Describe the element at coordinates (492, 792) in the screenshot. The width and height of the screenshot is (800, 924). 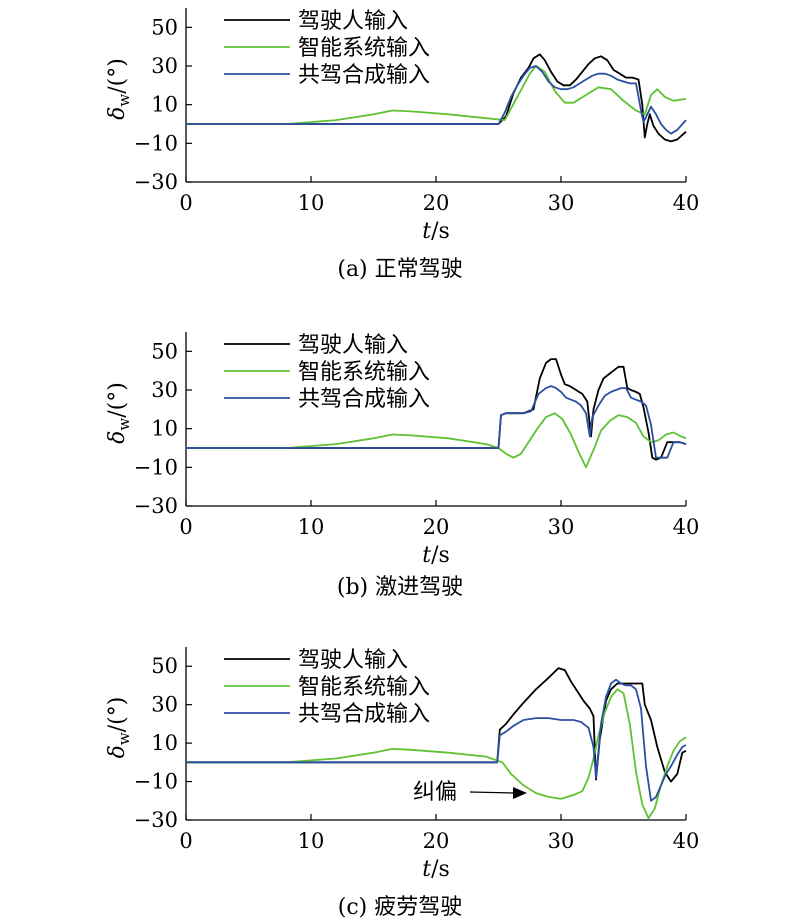
I see `annotation-arrow` at that location.